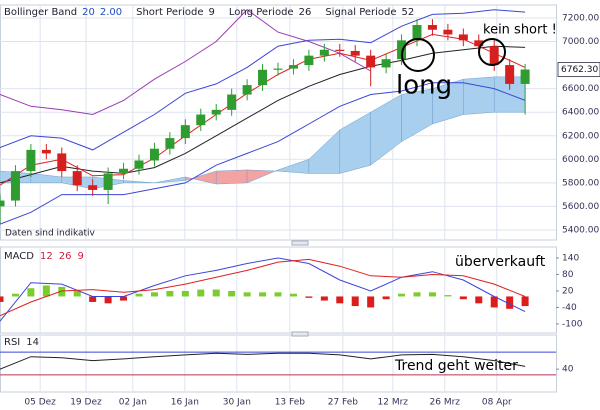 This screenshot has width=600, height=410. Describe the element at coordinates (40, 403) in the screenshot. I see `x-tick-label: 05 Dez` at that location.